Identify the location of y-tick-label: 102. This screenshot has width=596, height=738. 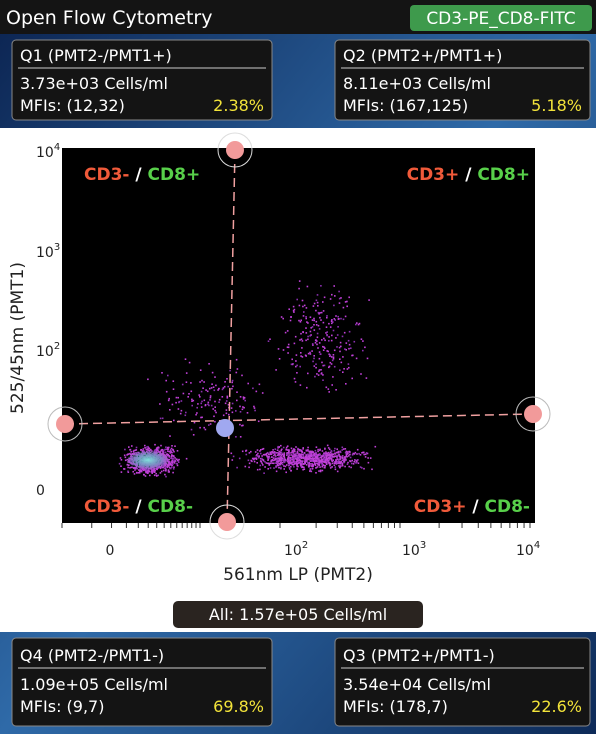
(48, 350).